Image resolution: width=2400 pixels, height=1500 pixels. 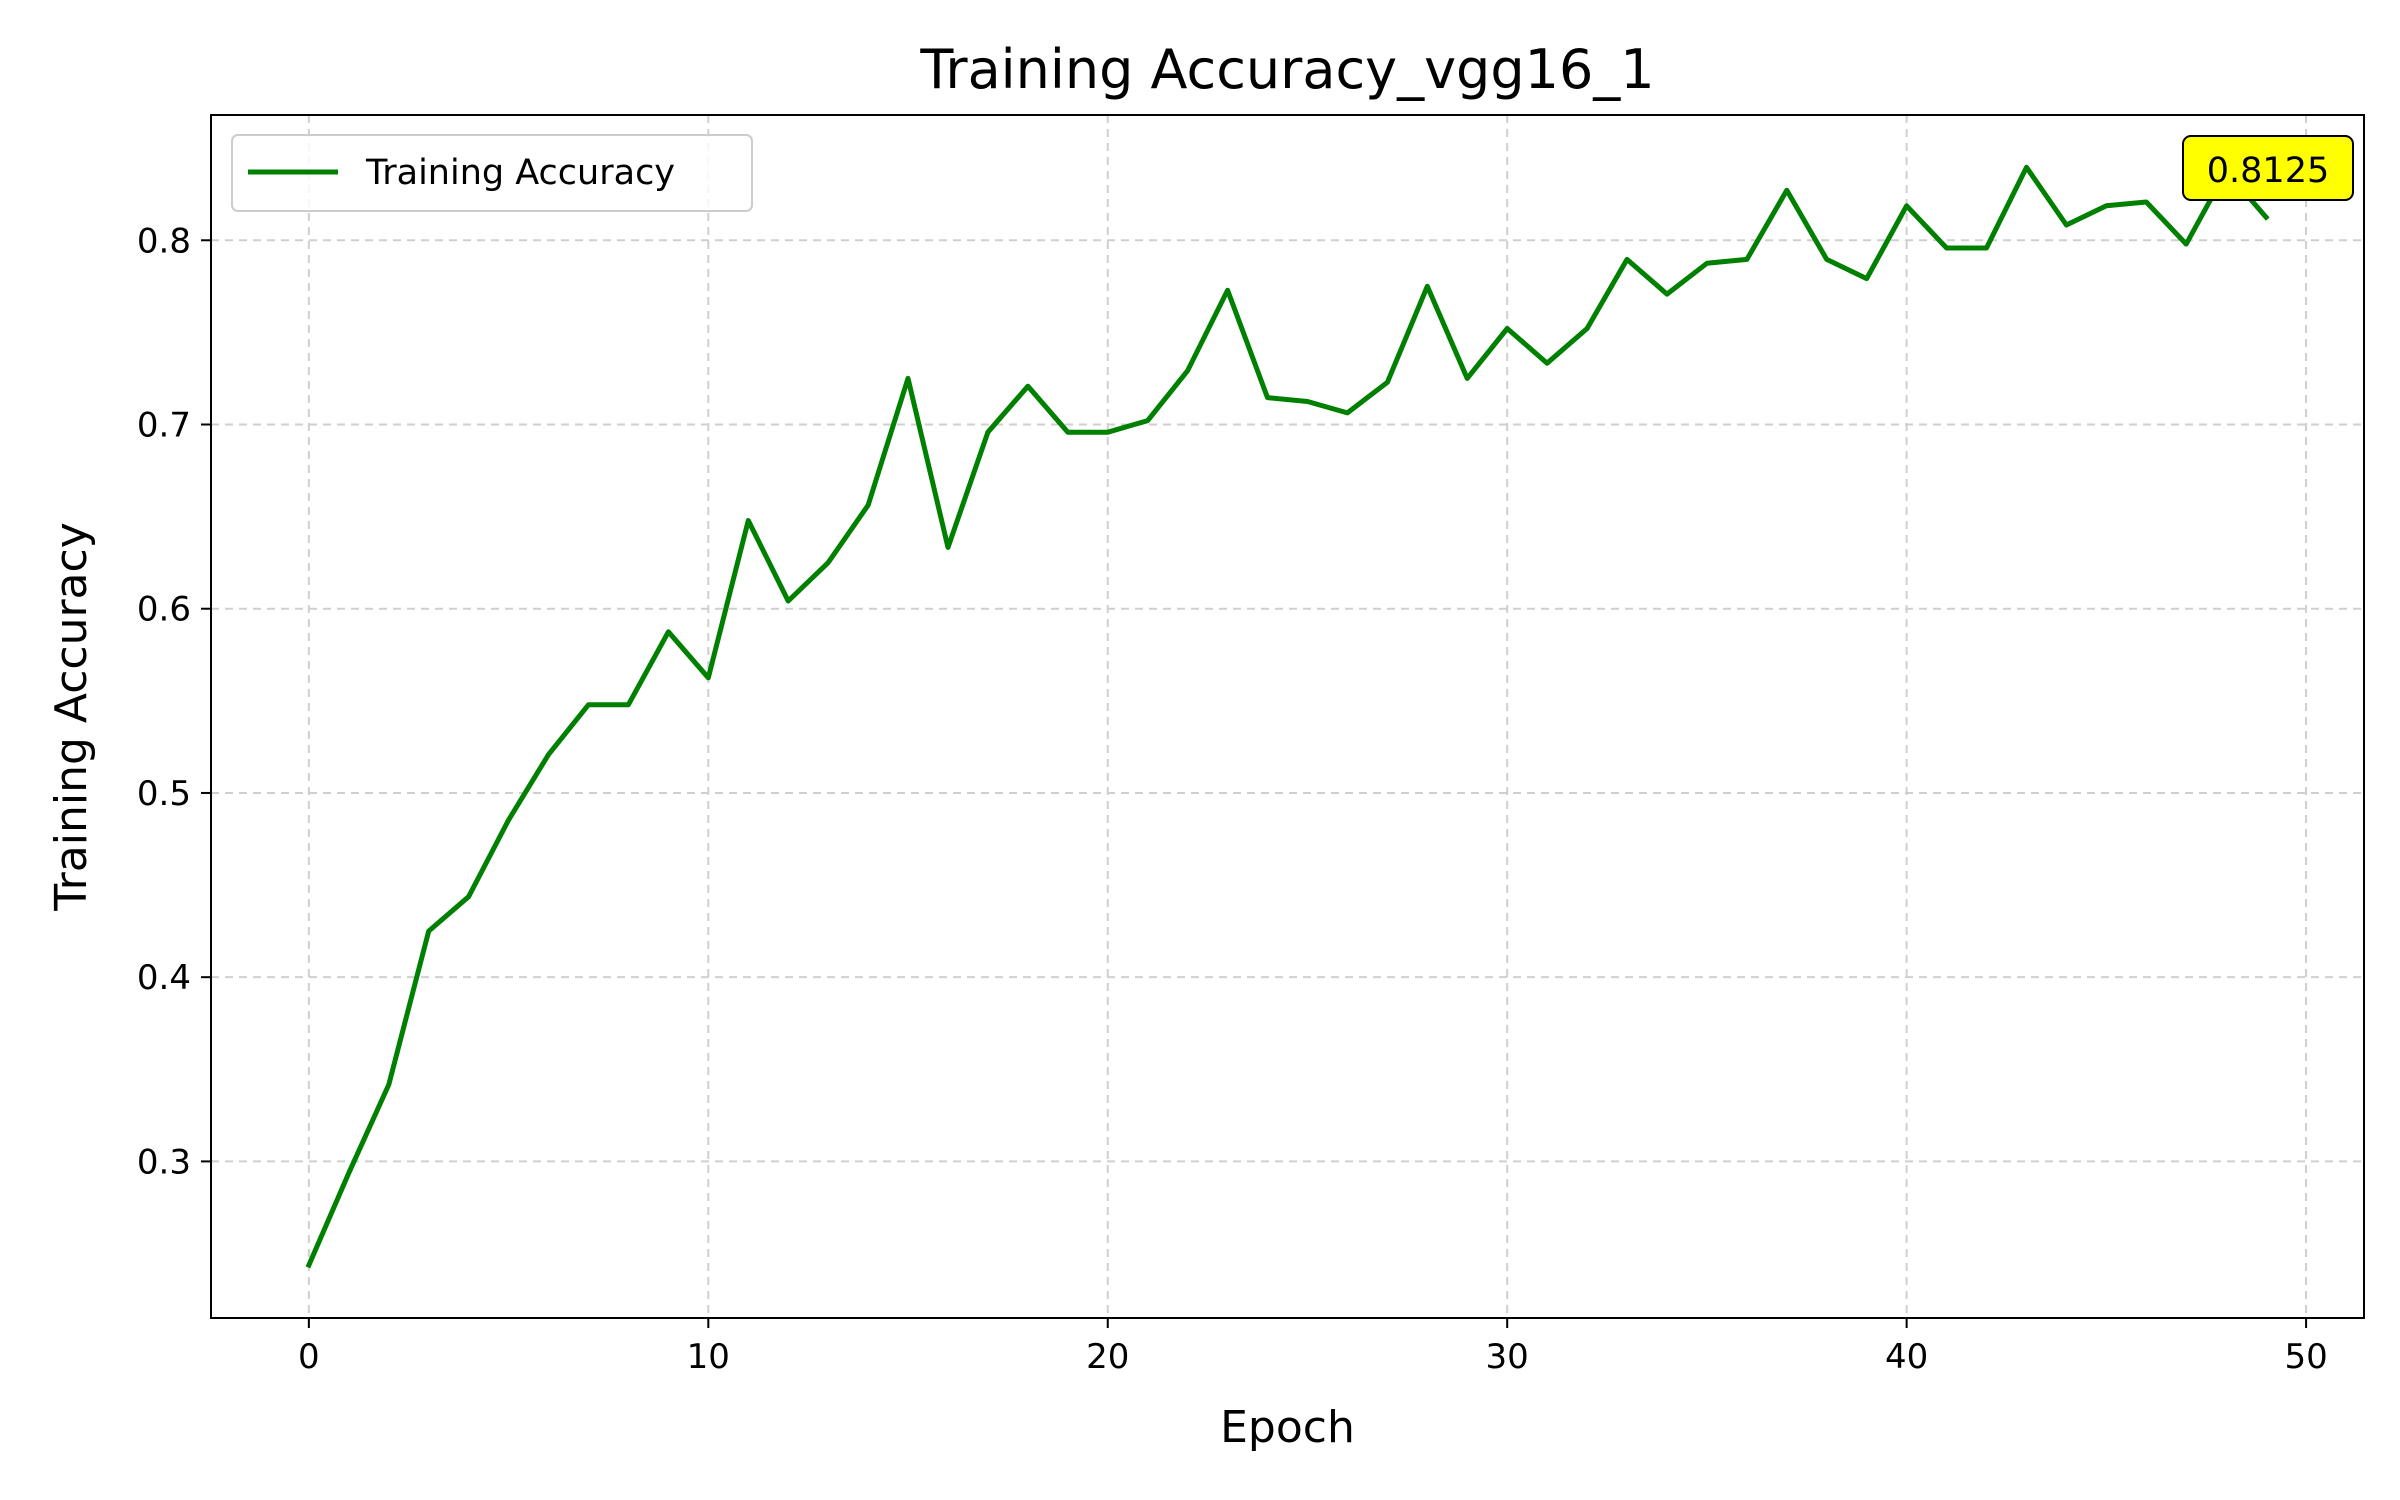 I want to click on y-tick-label: 0.3, so click(x=164, y=1162).